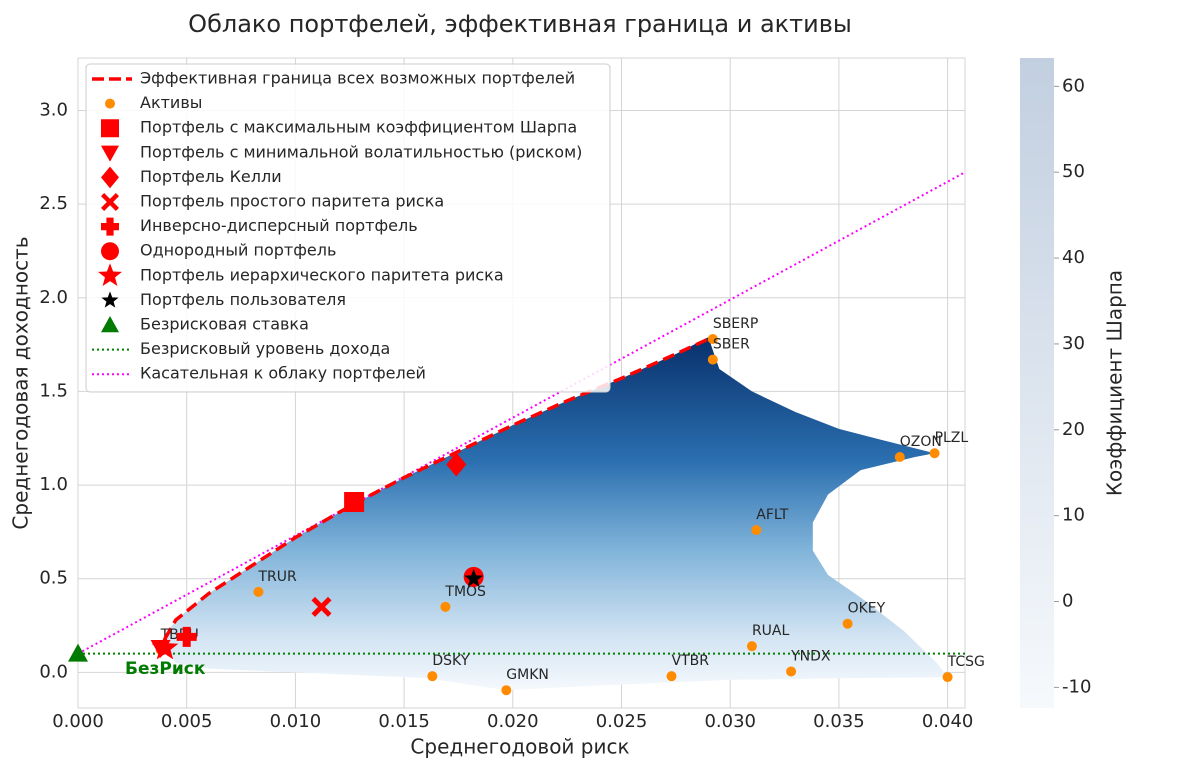  Describe the element at coordinates (53, 109) in the screenshot. I see `y-tick-label: 3.0` at that location.